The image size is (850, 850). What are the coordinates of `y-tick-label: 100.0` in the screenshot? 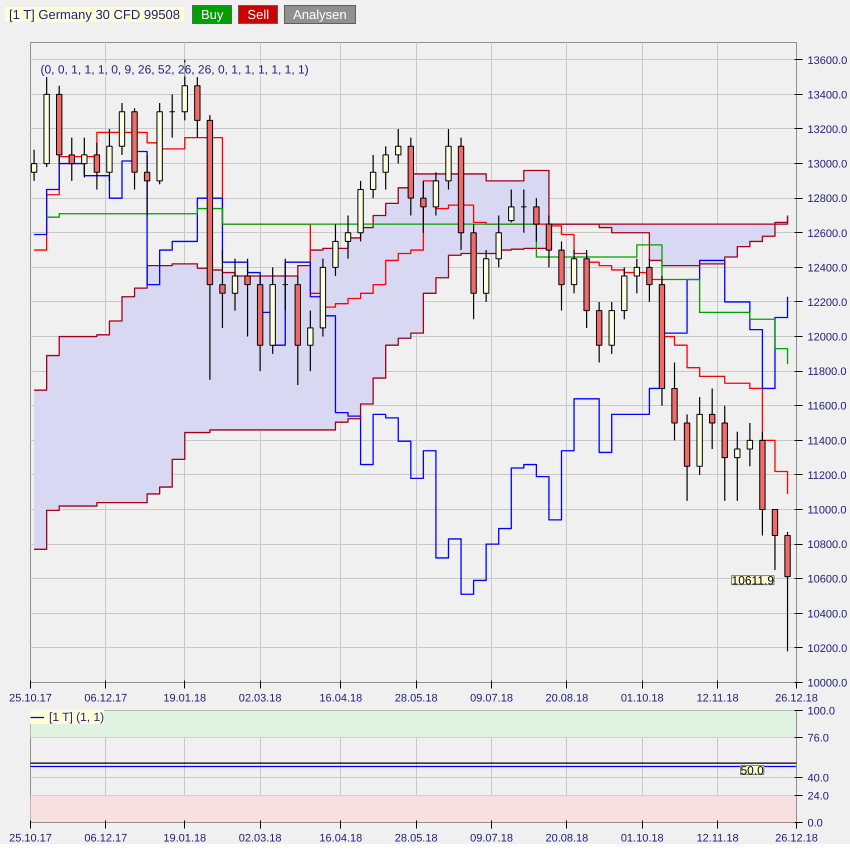 It's located at (822, 712).